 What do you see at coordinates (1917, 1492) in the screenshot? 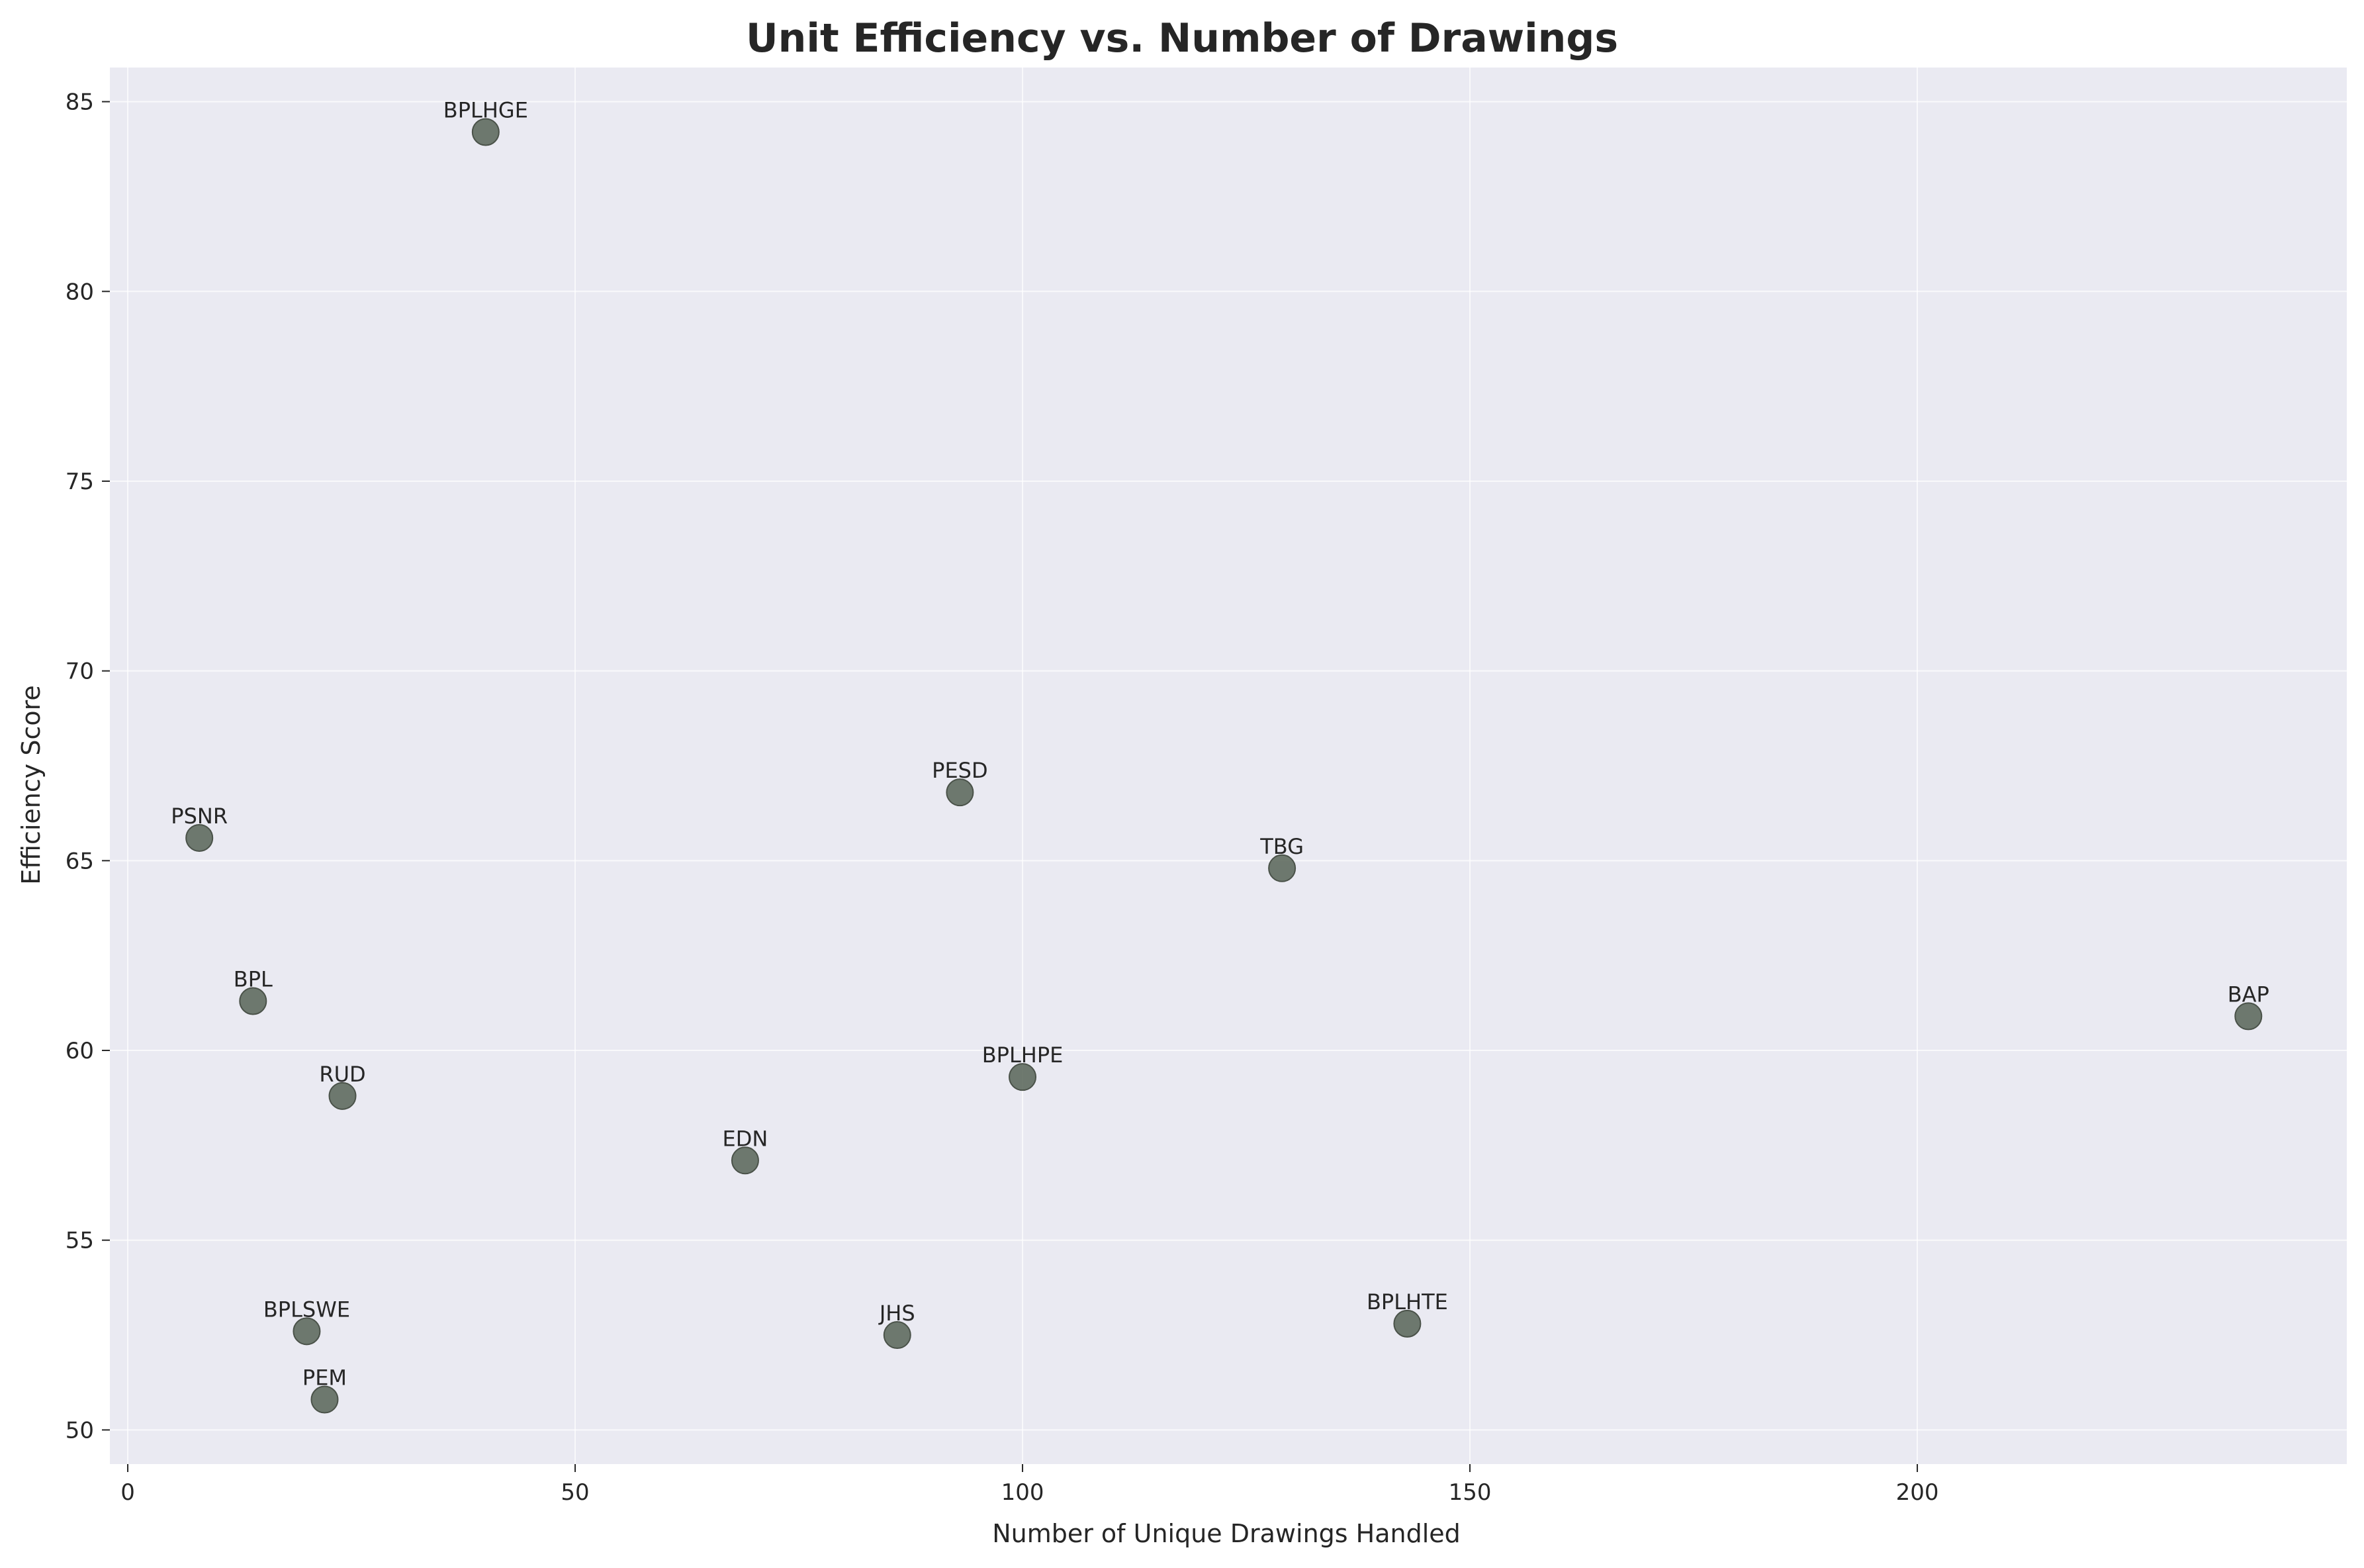
I see `x-tick-label: 200` at bounding box center [1917, 1492].